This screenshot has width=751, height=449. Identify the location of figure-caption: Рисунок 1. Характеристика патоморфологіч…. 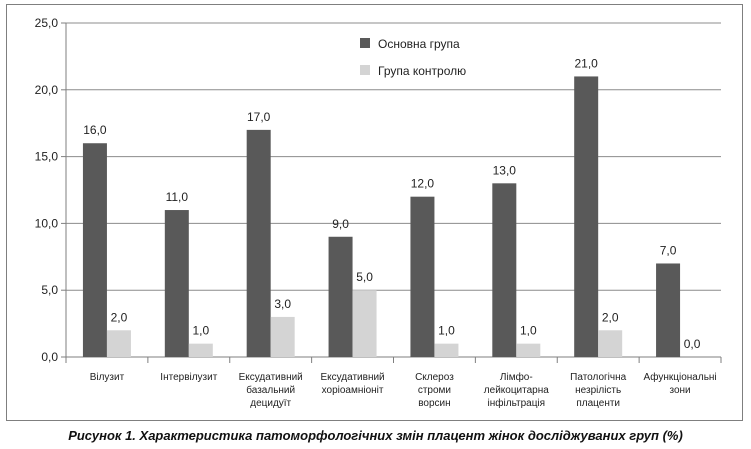
(375, 435).